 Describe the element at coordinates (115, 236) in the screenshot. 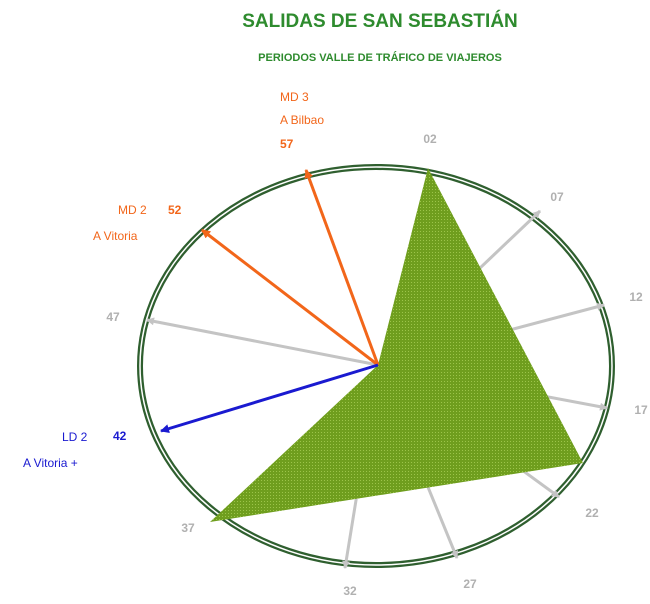

I see `train-destination: A Vitoria` at that location.